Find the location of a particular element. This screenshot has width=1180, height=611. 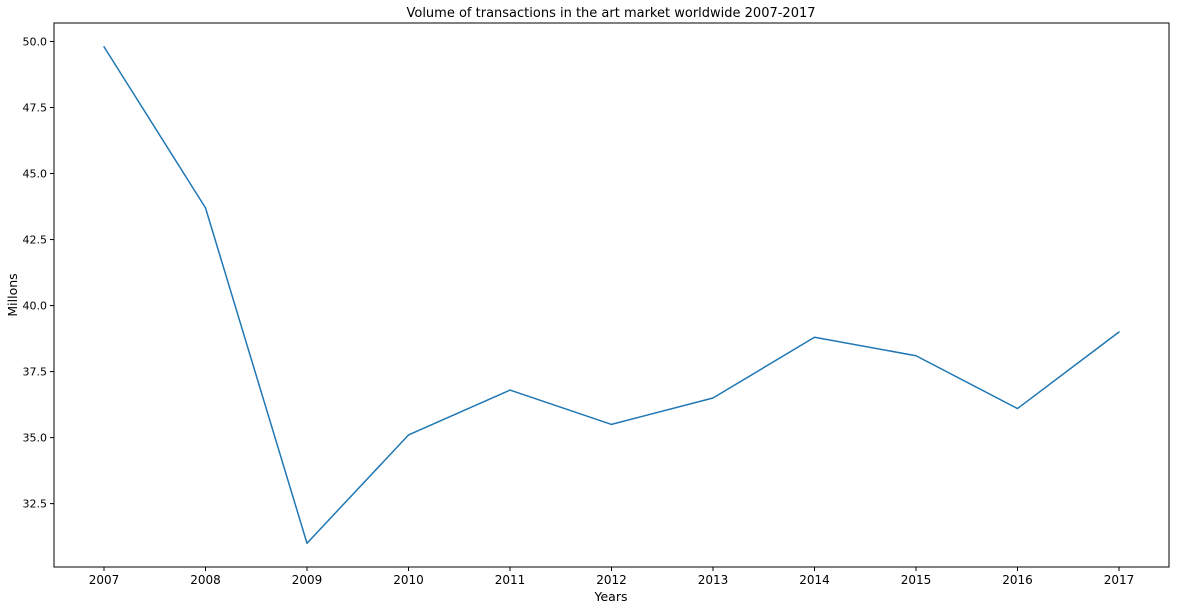

y-tick-label: 42.5 is located at coordinates (35, 240).